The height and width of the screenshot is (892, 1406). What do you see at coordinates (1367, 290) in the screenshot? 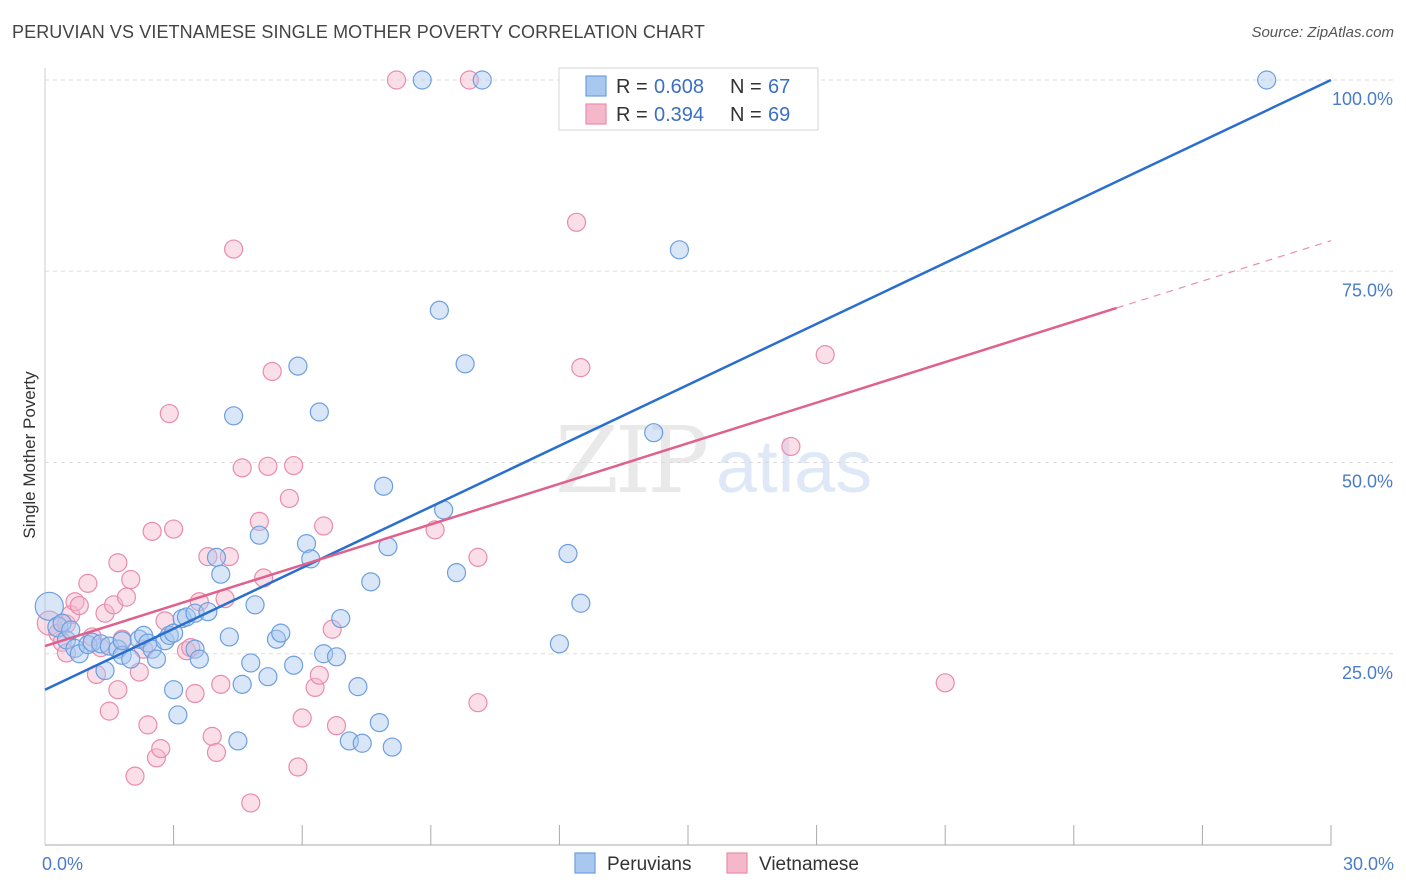
I see `y-tick-label-75: 75.0%` at bounding box center [1367, 290].